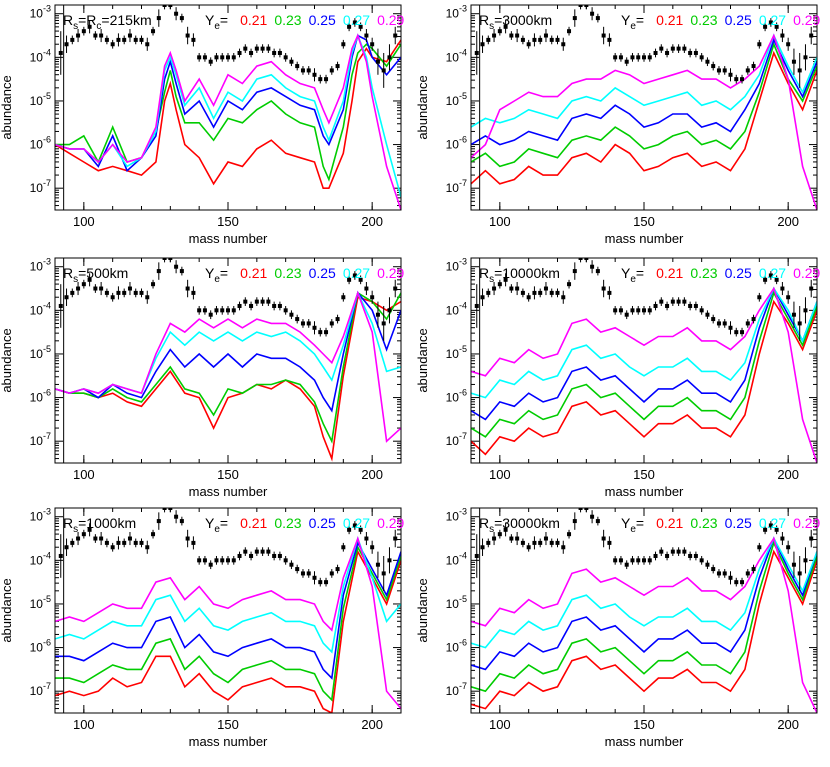 Image resolution: width=830 pixels, height=767 pixels. What do you see at coordinates (305, 275) in the screenshot?
I see `ye-legend: Ye= 0.21 0.23 0.25 0.27 0.29` at bounding box center [305, 275].